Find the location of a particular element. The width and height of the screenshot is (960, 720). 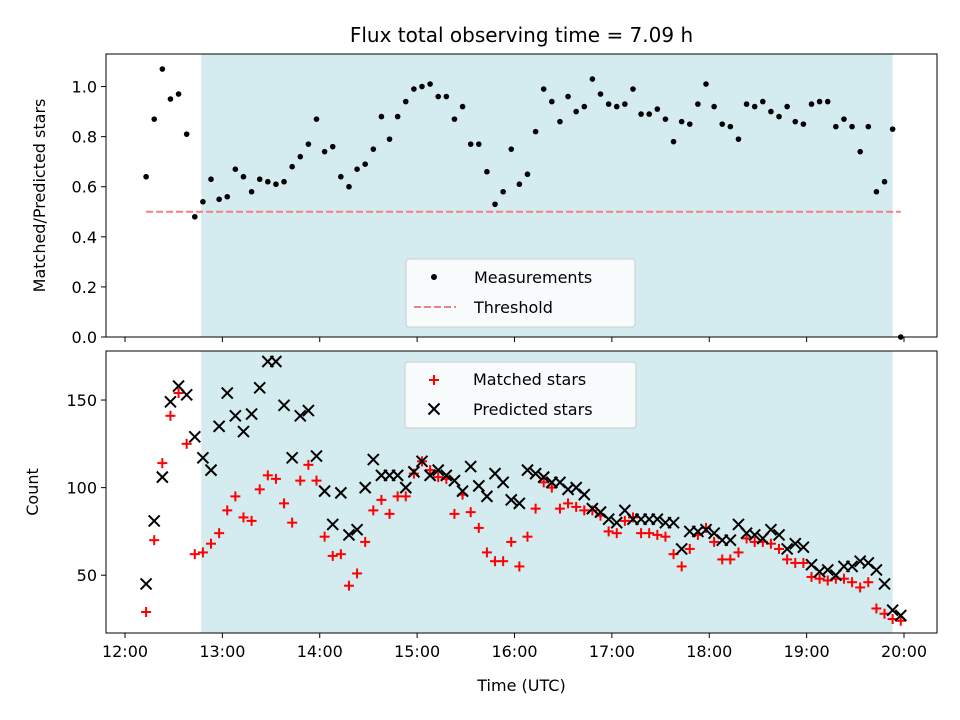

chart-title: Flux total observing time = 7.09 h is located at coordinates (521, 35).